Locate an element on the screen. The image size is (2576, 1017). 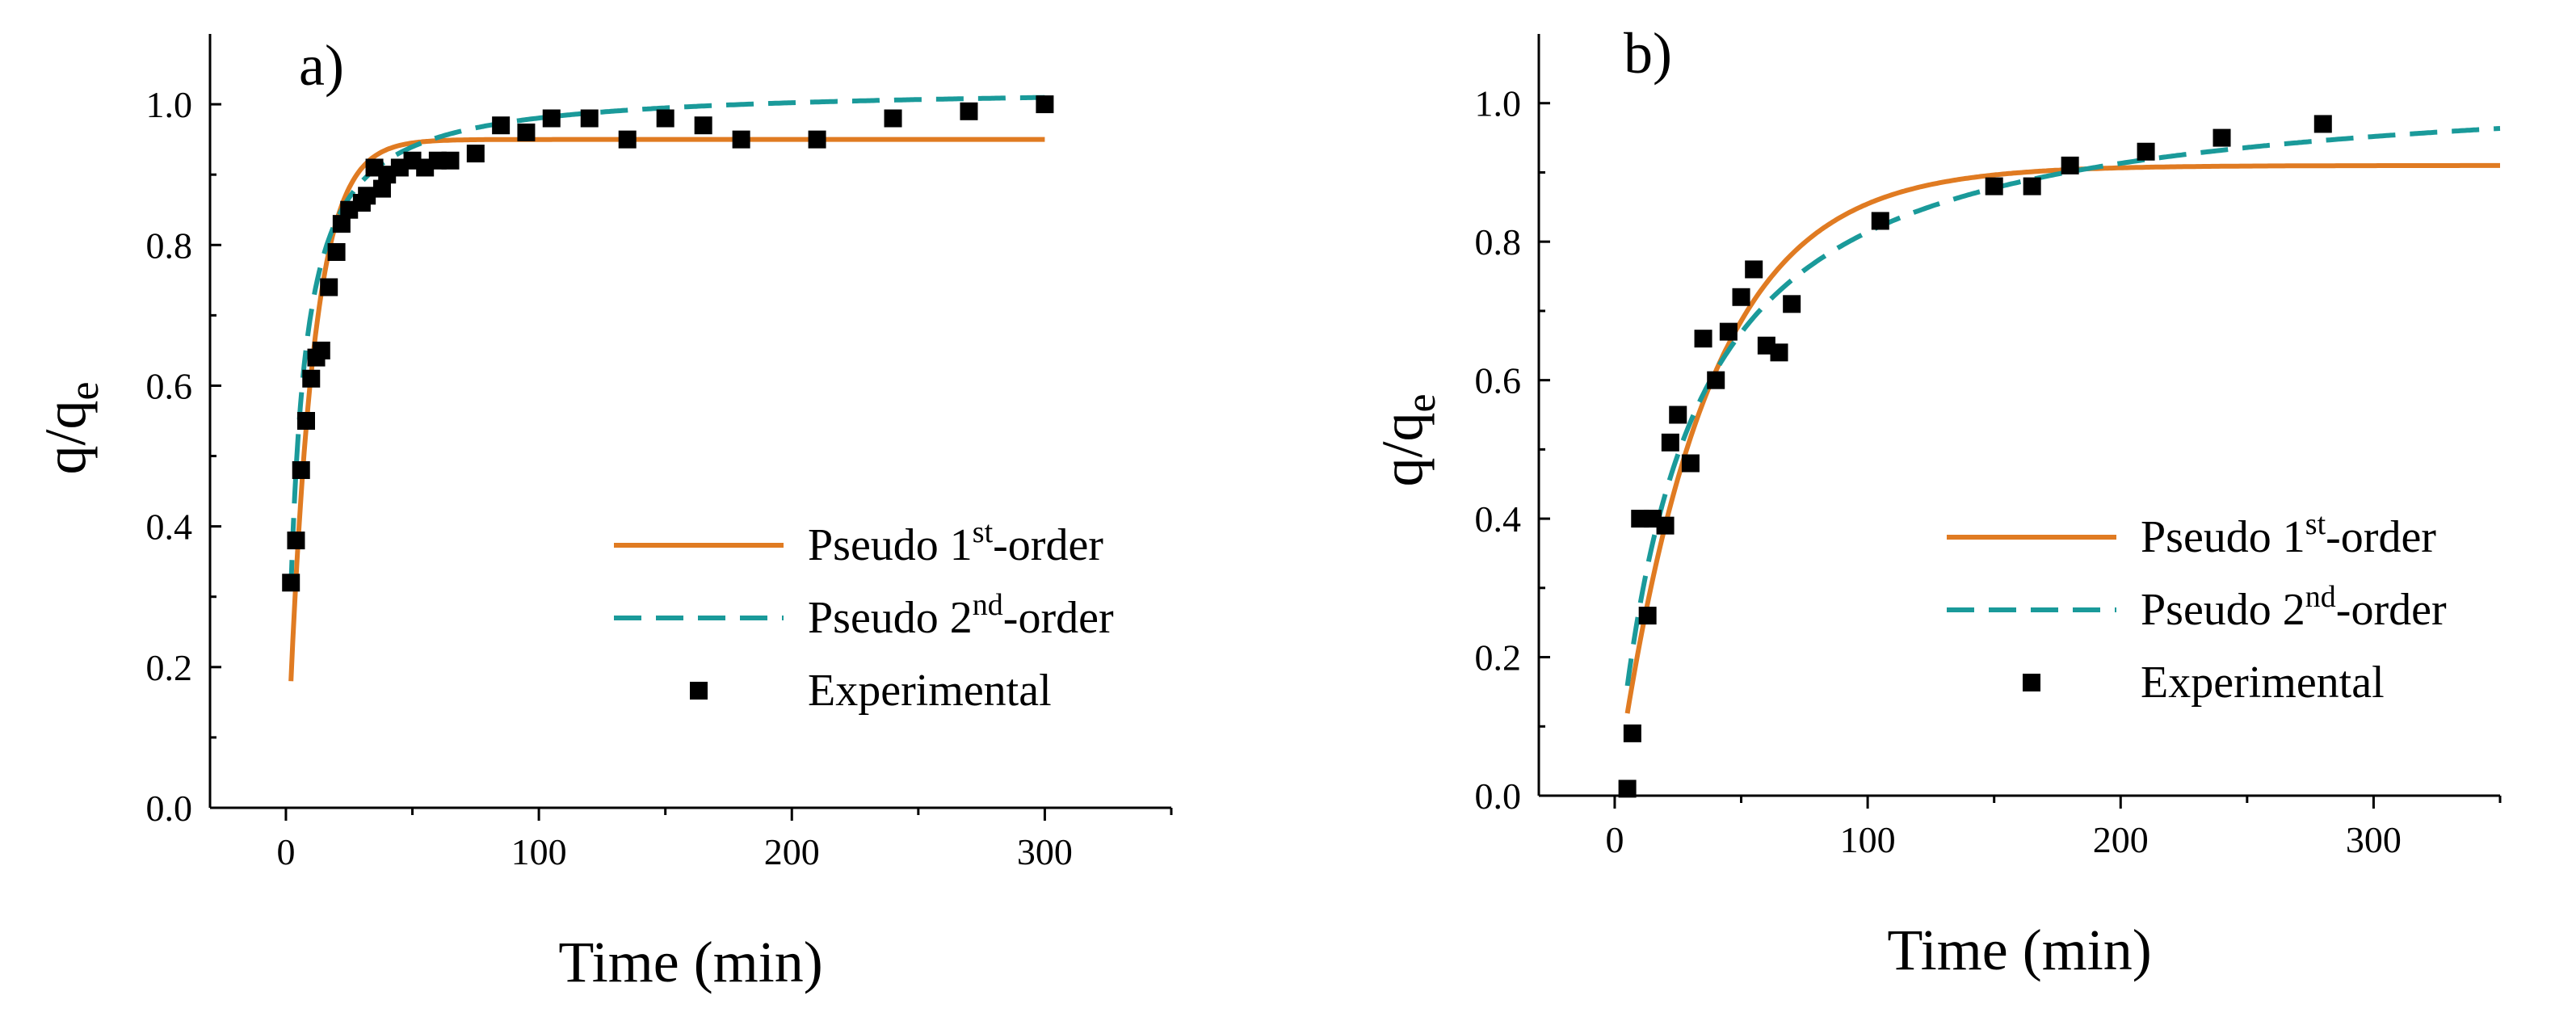
panel-b-label: b) is located at coordinates (1648, 53).